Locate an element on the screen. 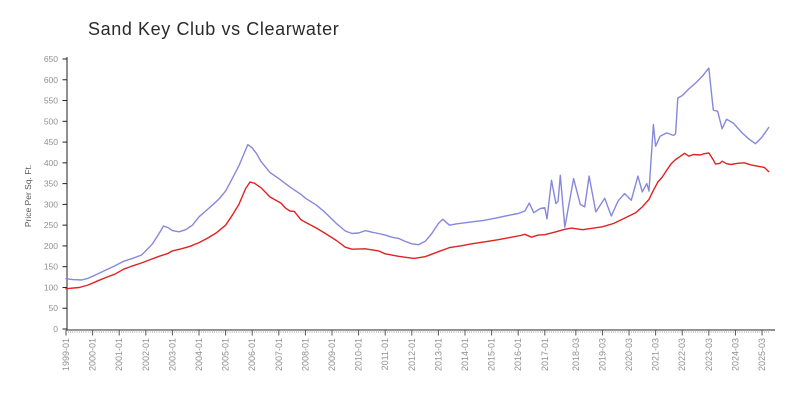 This screenshot has width=800, height=400. x-tick-label: 2001-01 is located at coordinates (119, 354).